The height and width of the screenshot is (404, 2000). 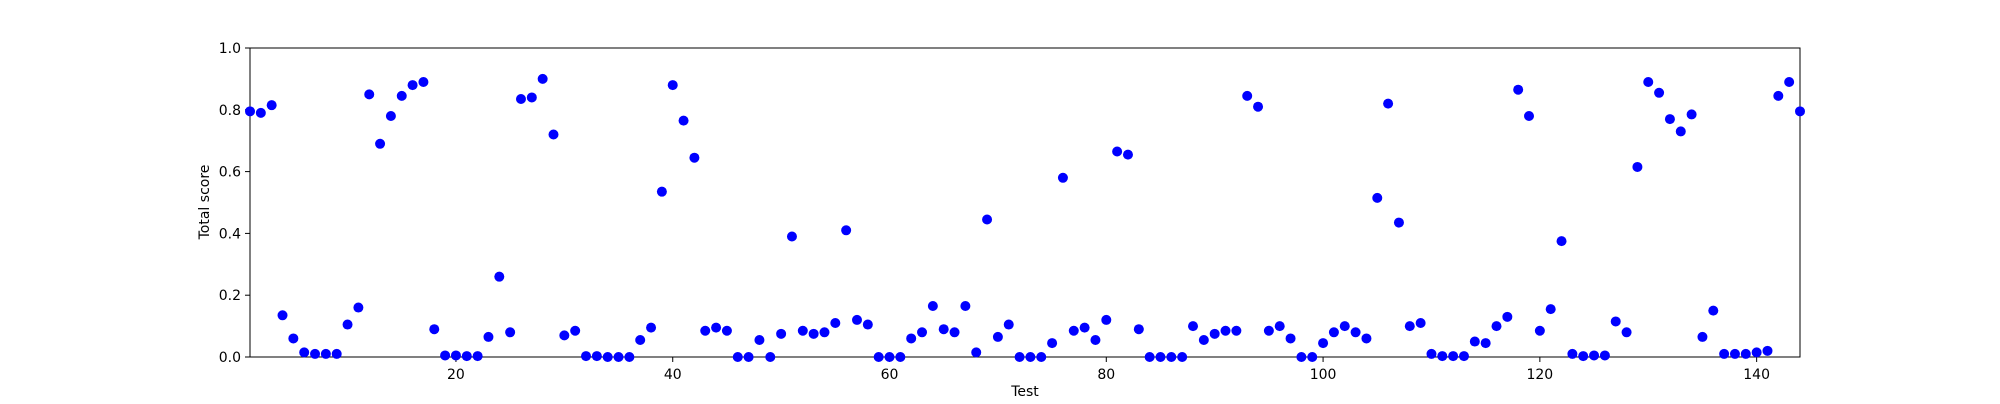 What do you see at coordinates (1024, 392) in the screenshot?
I see `x-axis-label: Test` at bounding box center [1024, 392].